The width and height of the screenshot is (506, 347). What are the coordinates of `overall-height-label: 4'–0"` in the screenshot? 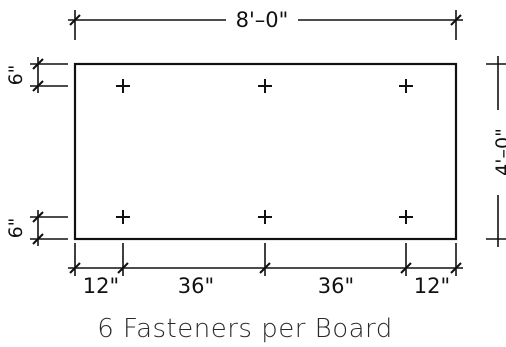 It's located at (499, 152).